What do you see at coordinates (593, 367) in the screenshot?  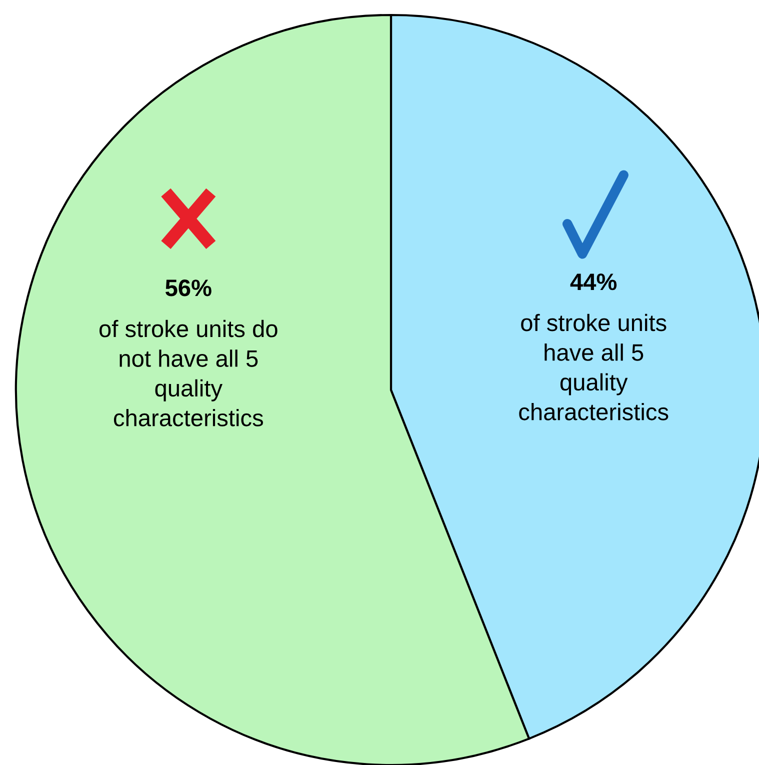 I see `slice-label: of stroke units have all 5 quality characteristics` at bounding box center [593, 367].